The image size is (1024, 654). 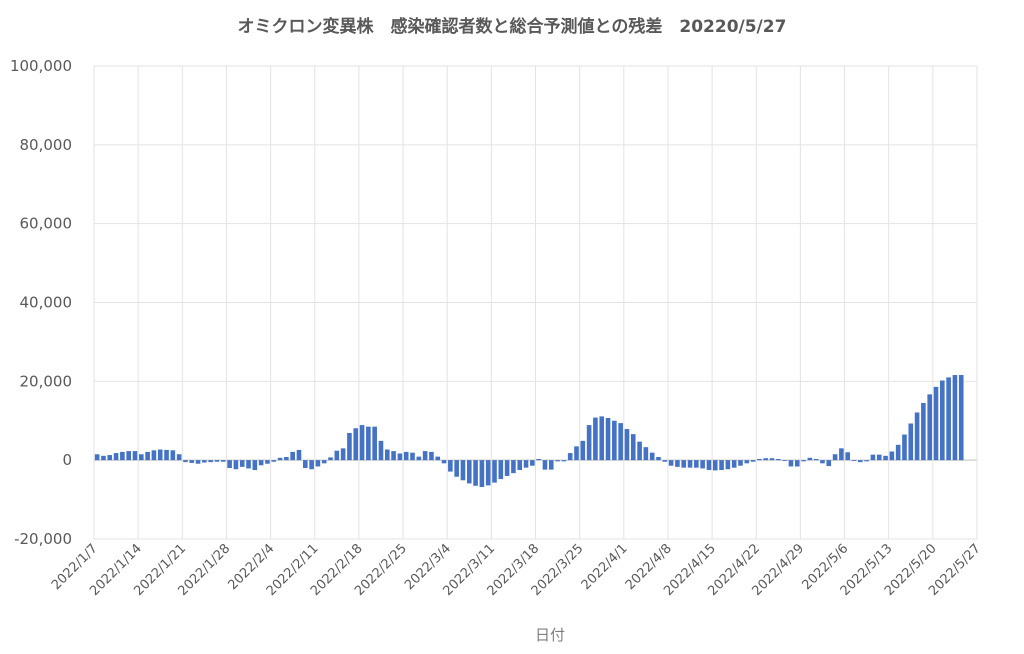 I want to click on bars, so click(x=529, y=431).